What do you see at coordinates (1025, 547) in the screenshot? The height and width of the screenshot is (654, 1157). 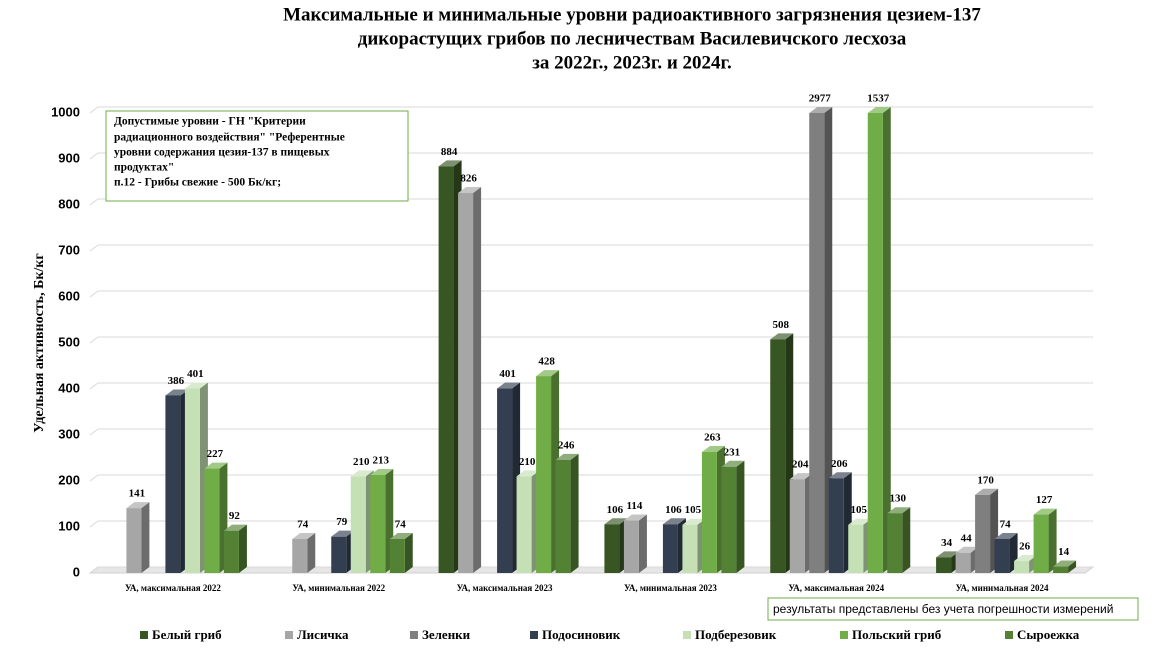 I see `value-label: 26` at bounding box center [1025, 547].